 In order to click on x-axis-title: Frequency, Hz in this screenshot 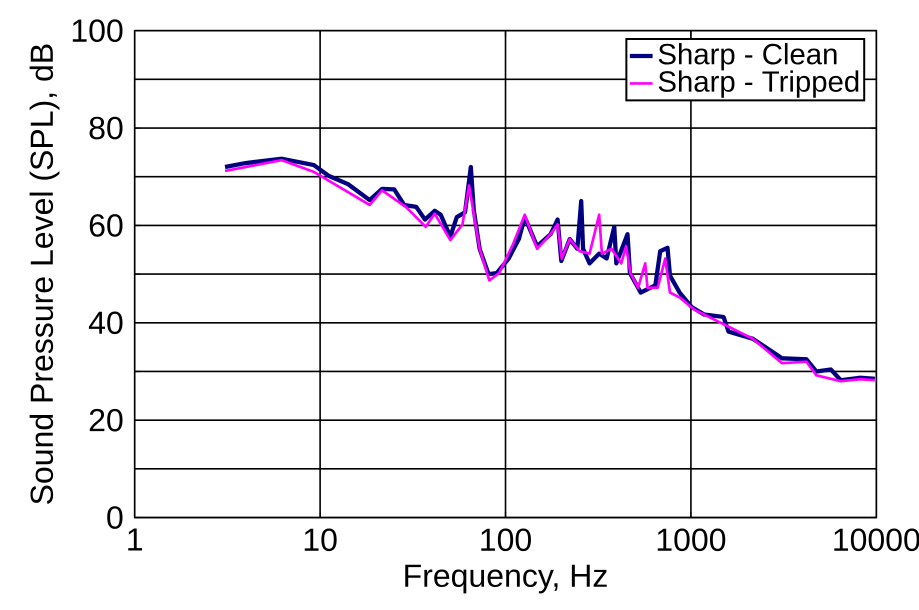, I will do `click(506, 579)`.